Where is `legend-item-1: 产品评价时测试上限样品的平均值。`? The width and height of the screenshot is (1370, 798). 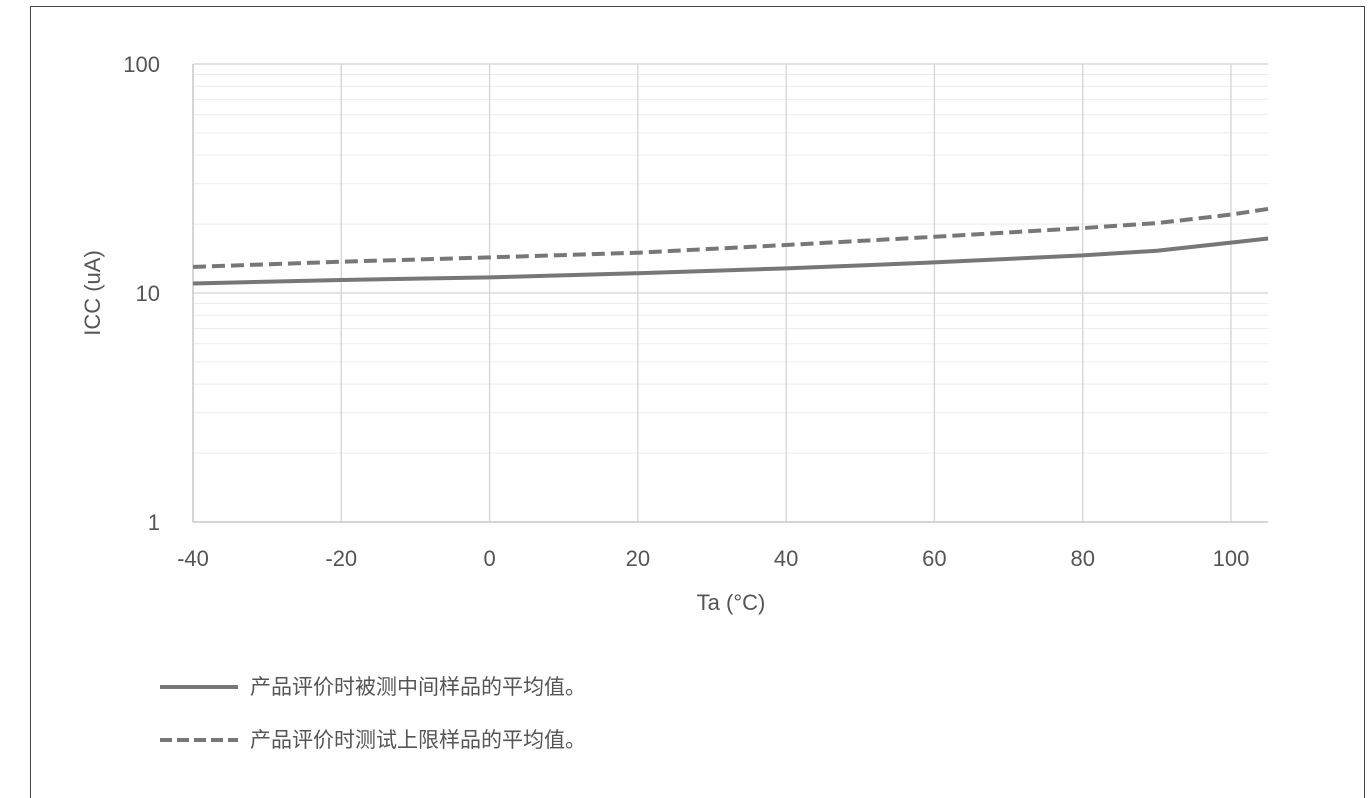 legend-item-1: 产品评价时测试上限样品的平均值。 is located at coordinates (373, 740).